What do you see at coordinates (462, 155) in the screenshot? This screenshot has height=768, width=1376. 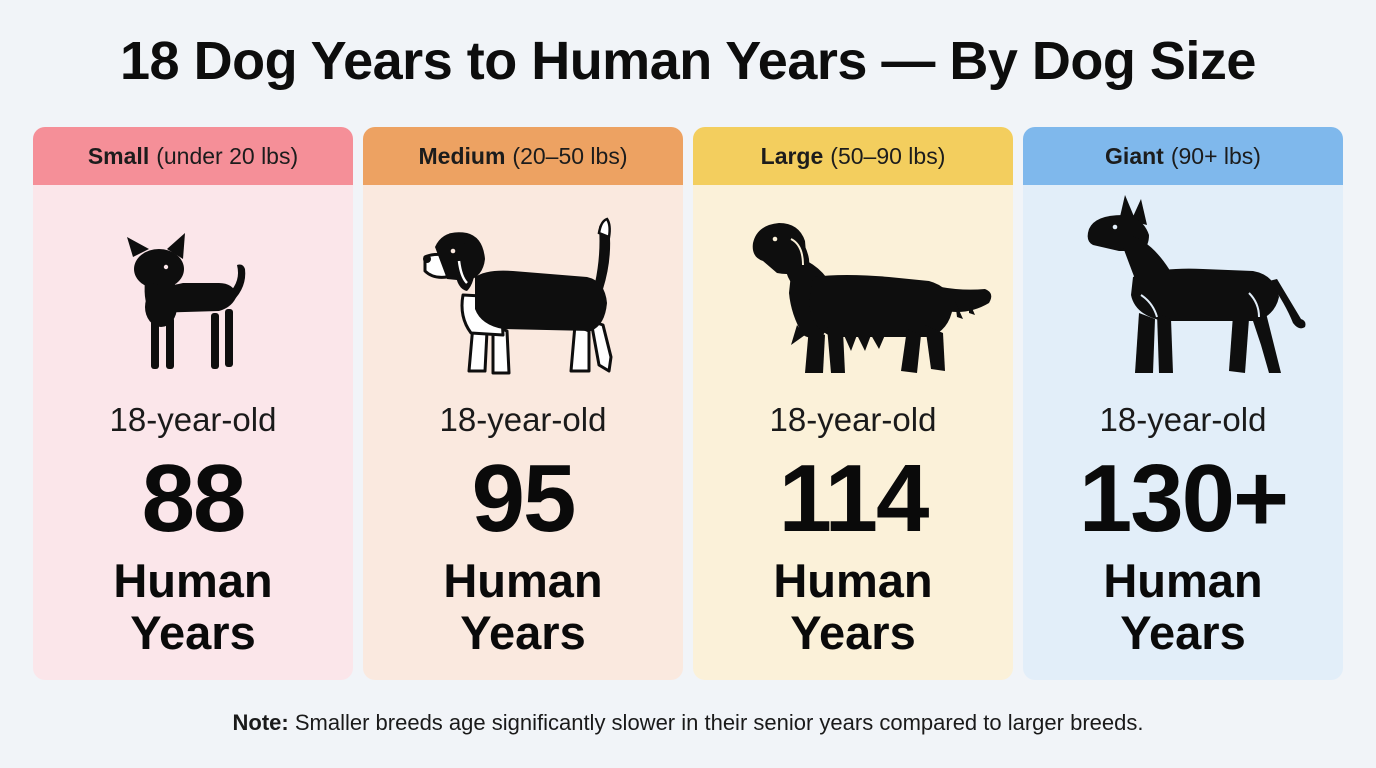 I see `size-name: Medium` at bounding box center [462, 155].